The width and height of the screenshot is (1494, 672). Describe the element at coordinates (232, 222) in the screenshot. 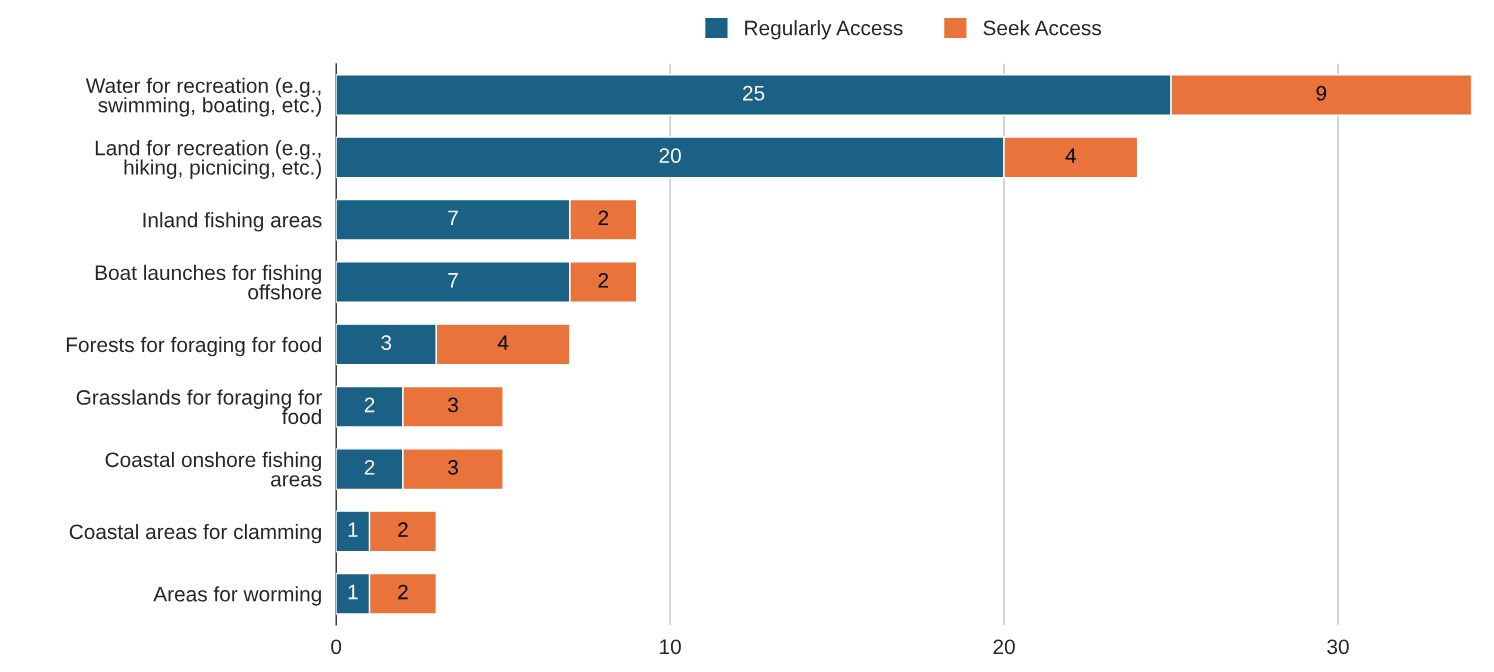

I see `y-tick-label: Inland fishing areas` at that location.